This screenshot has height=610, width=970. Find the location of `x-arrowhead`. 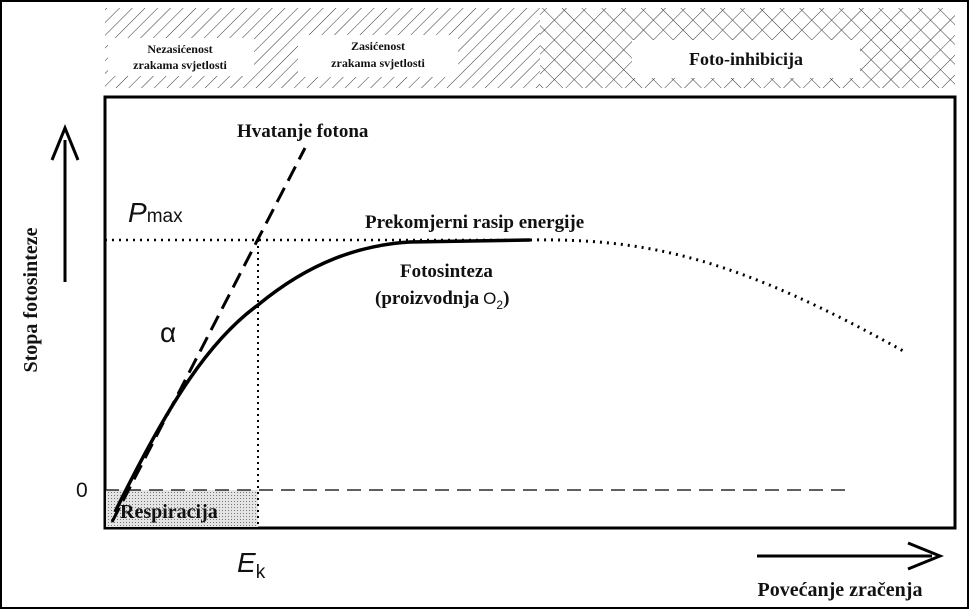

x-arrowhead is located at coordinates (925, 556).